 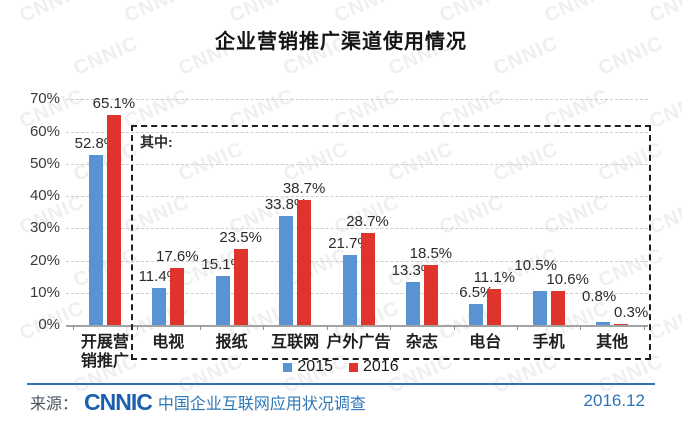 I want to click on value-label-2016-电视: 17.6%, so click(x=177, y=257).